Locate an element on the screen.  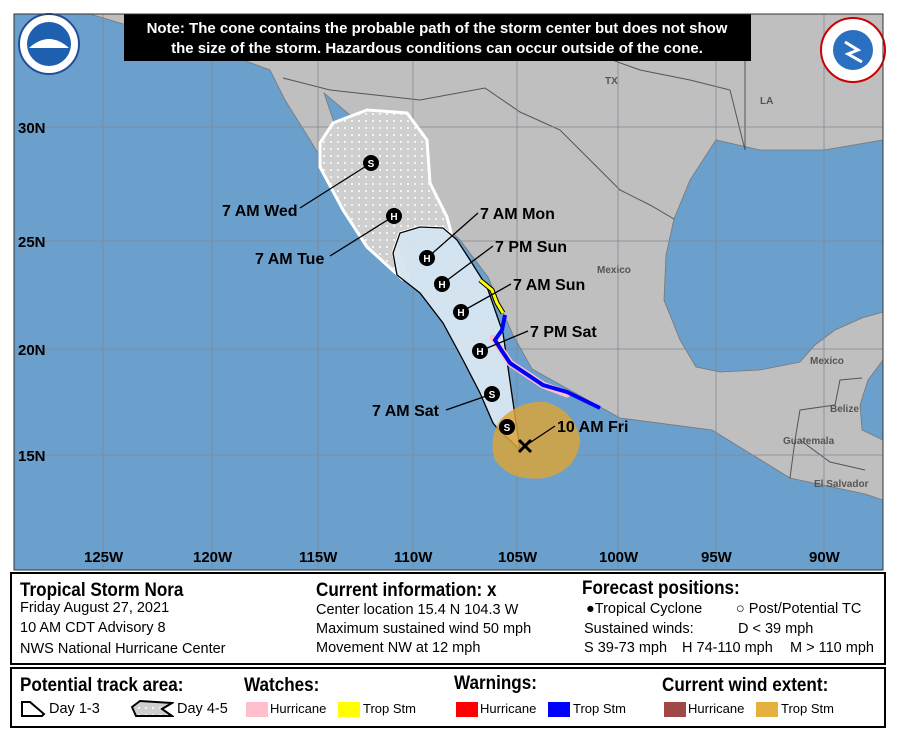
svg-text: 7 AM Sun is located at coordinates (549, 285).